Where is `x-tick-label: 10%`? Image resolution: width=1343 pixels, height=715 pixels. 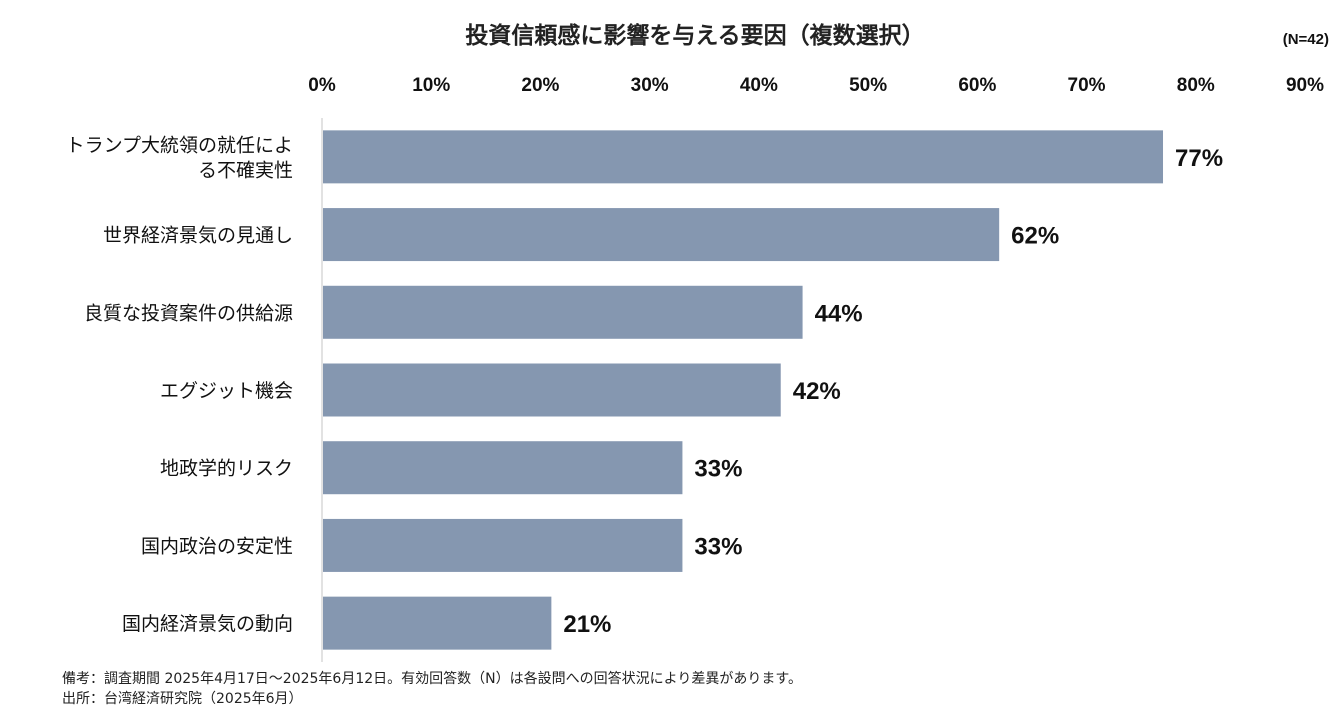 x-tick-label: 10% is located at coordinates (431, 85).